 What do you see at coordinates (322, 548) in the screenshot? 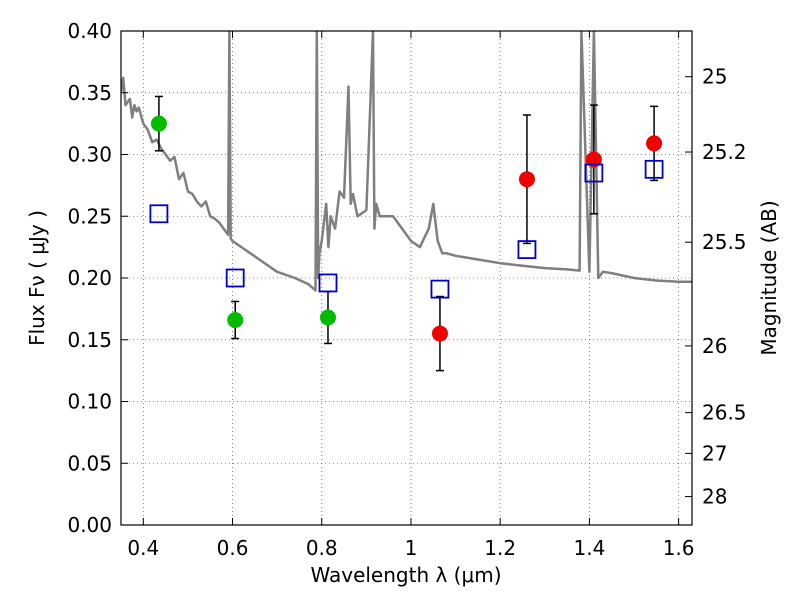
I see `x-tick-label: 0.8` at bounding box center [322, 548].